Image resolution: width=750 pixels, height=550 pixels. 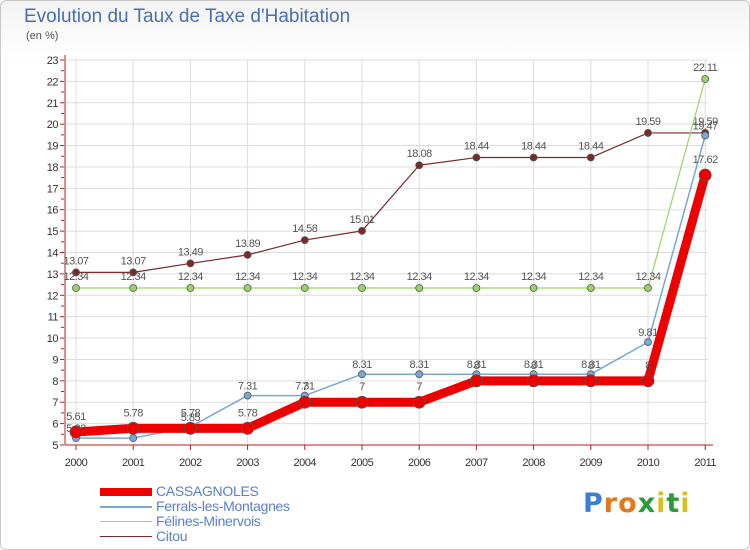 I want to click on legend-swatch-citou, so click(x=126, y=536).